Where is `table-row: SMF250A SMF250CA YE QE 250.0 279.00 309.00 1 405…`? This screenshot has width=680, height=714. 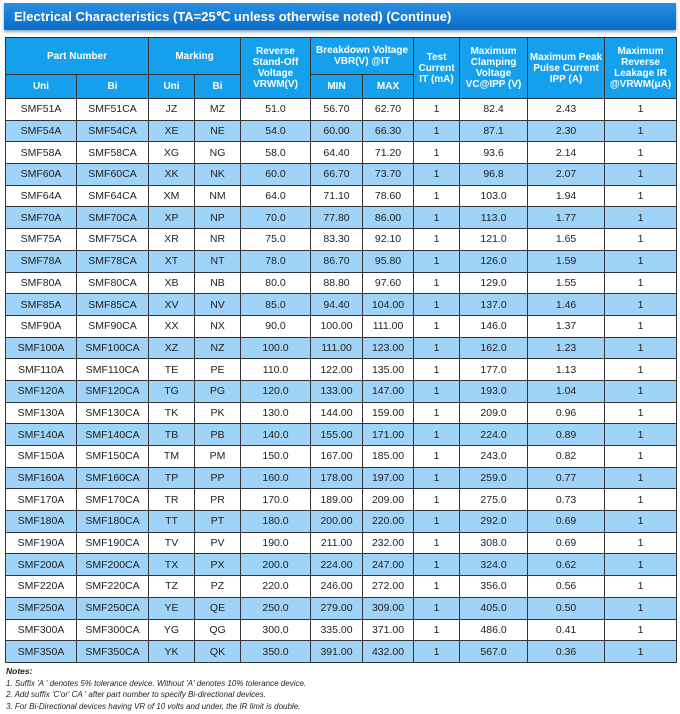
table-row: SMF250A SMF250CA YE QE 250.0 279.00 309.00 1 405… is located at coordinates (341, 608).